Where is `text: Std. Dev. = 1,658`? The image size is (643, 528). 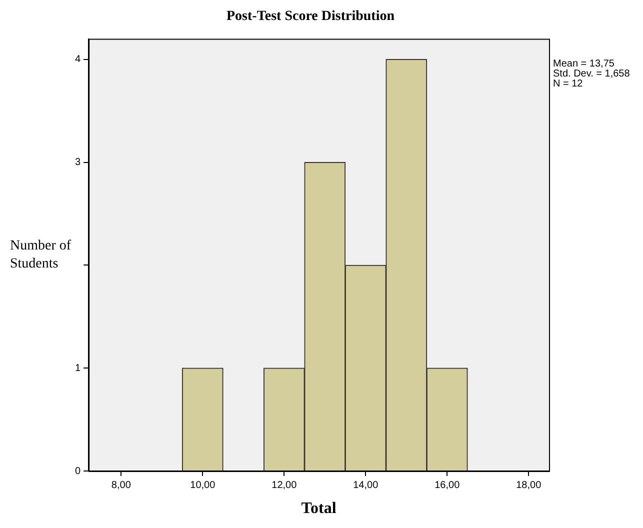
text: Std. Dev. = 1,658 is located at coordinates (591, 74).